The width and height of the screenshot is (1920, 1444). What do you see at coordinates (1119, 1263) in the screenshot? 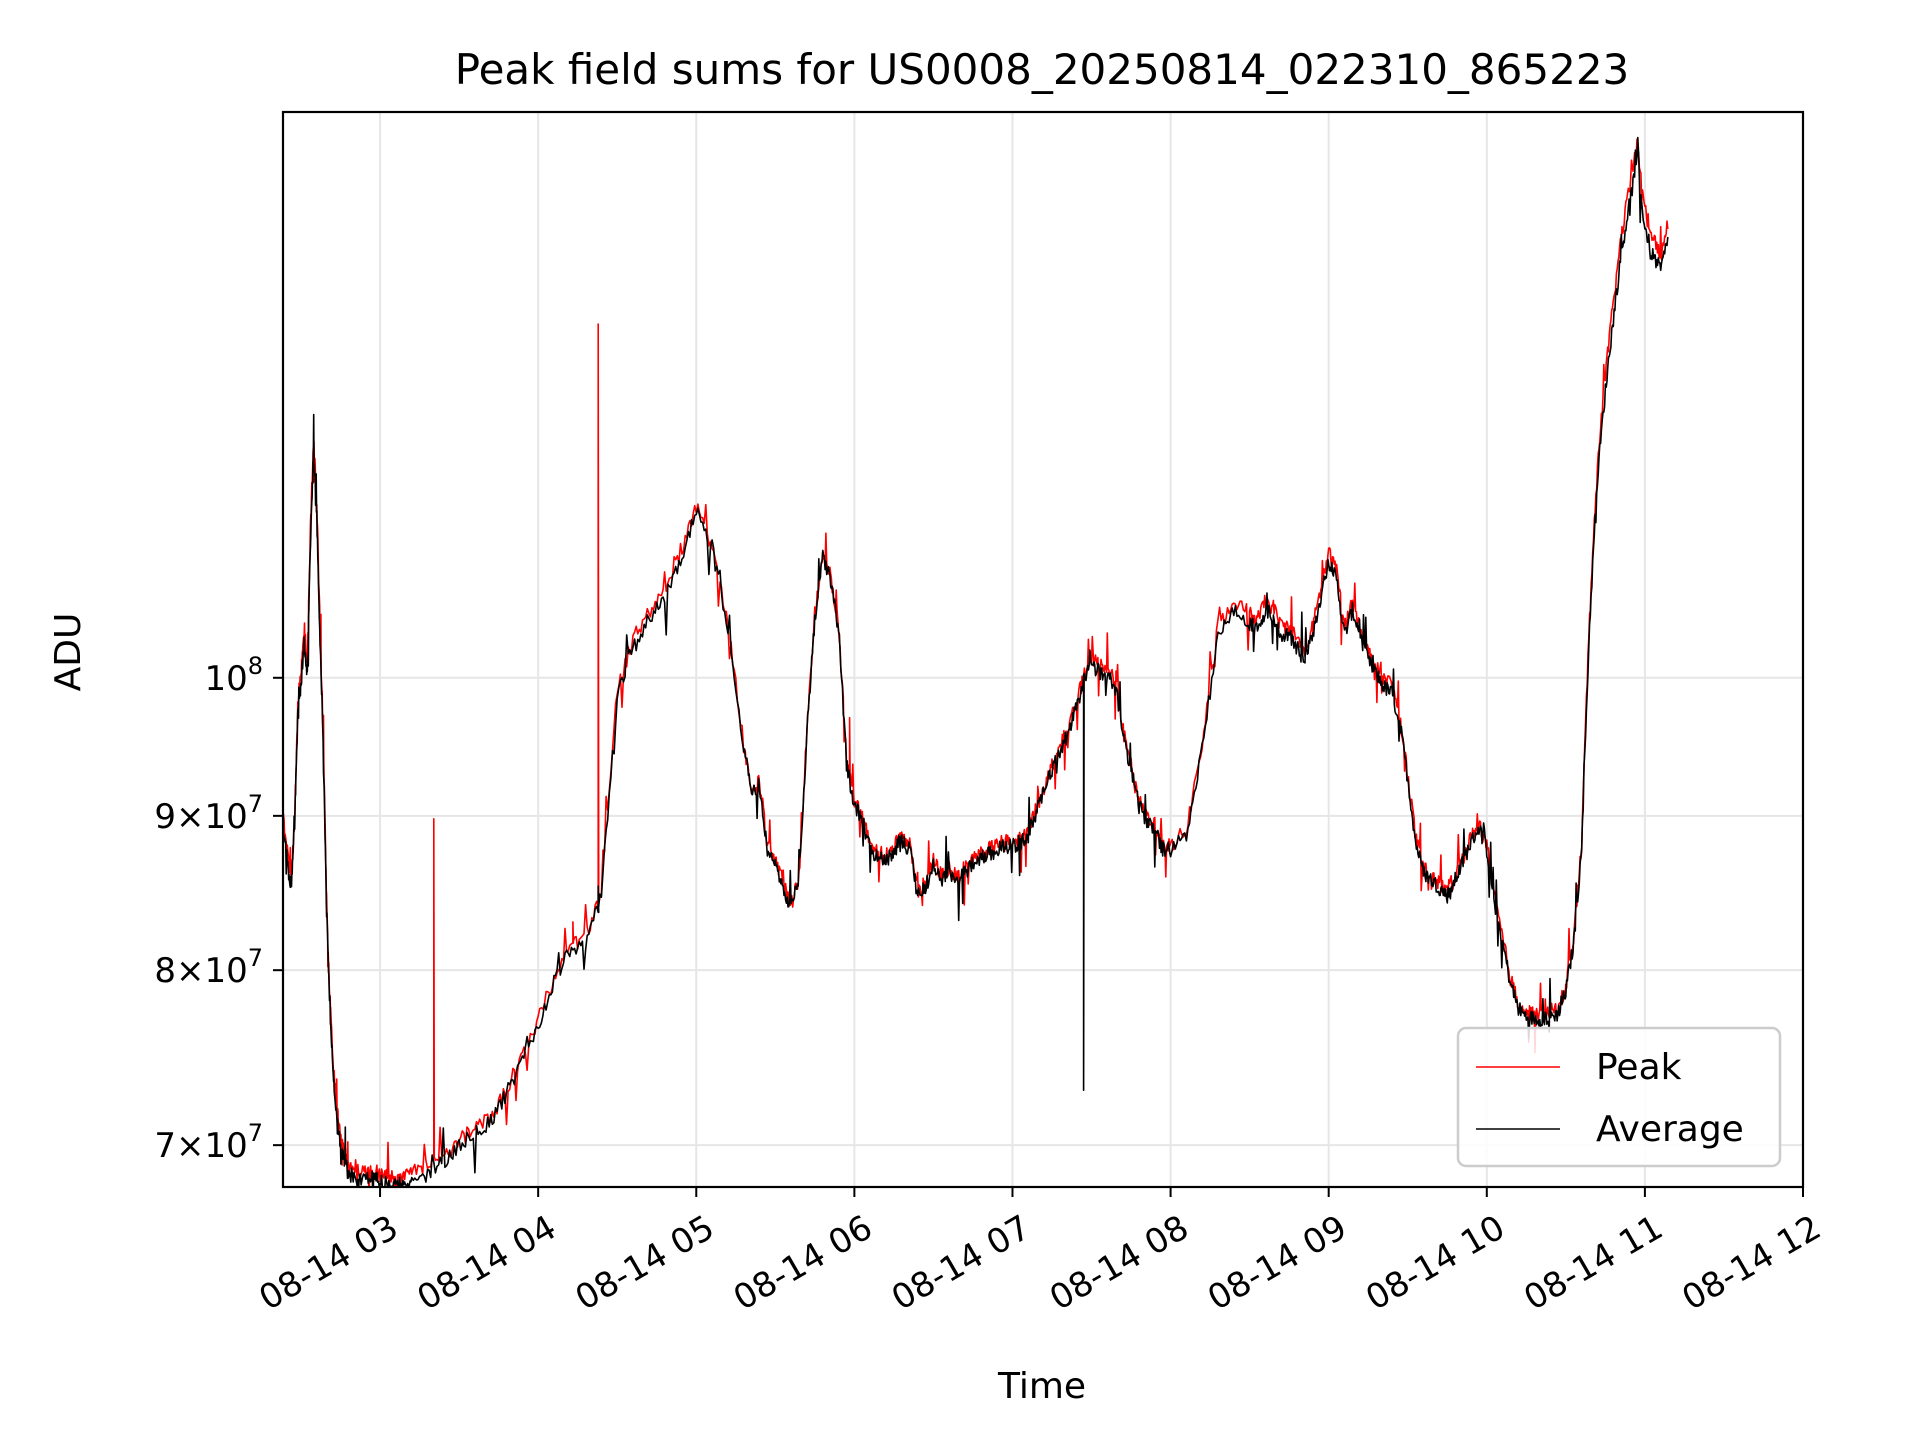
I see `x-tick-label: 08-14 08` at bounding box center [1119, 1263].